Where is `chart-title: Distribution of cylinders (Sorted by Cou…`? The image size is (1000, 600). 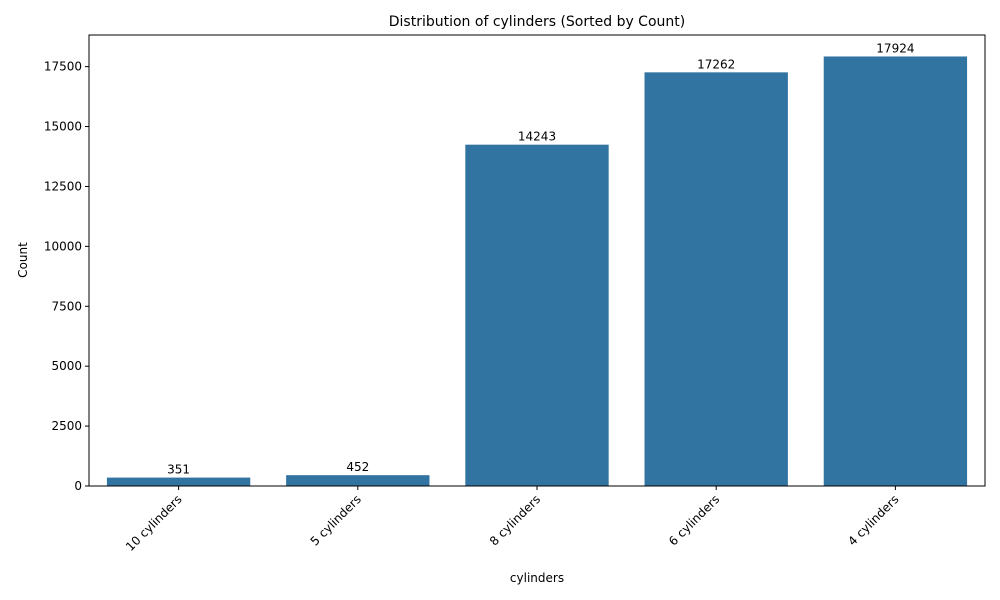
chart-title: Distribution of cylinders (Sorted by Cou… is located at coordinates (537, 22).